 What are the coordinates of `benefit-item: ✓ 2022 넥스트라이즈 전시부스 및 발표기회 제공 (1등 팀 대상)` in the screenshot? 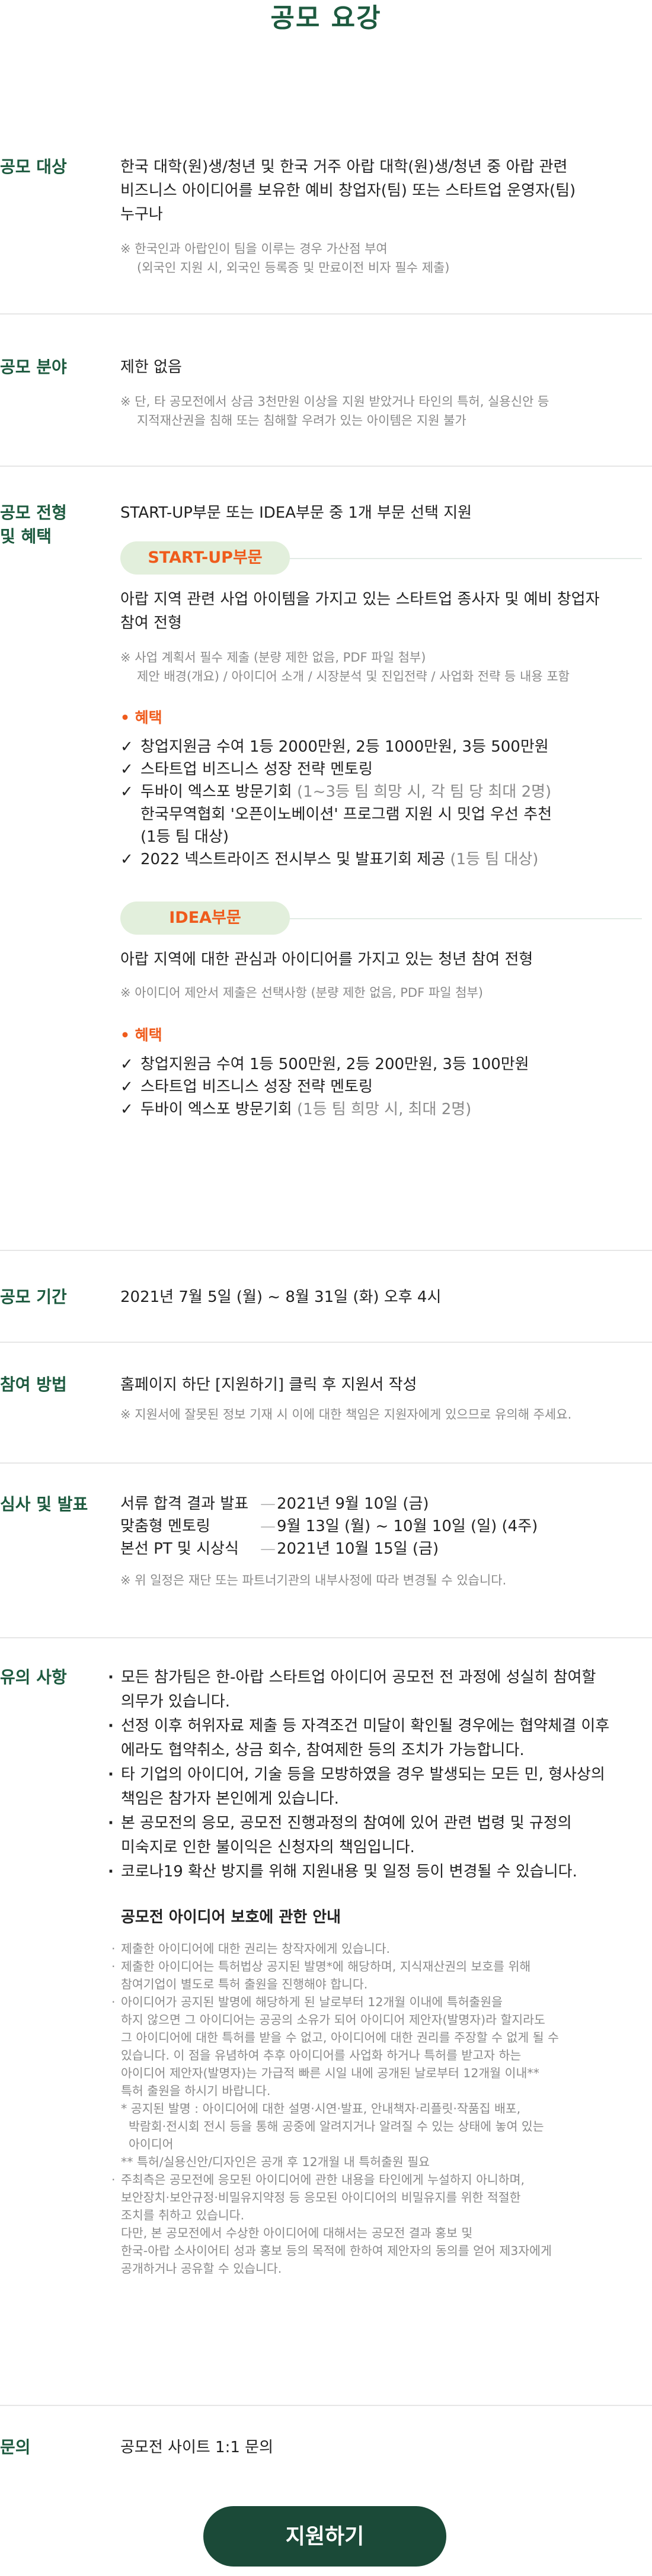 It's located at (381, 860).